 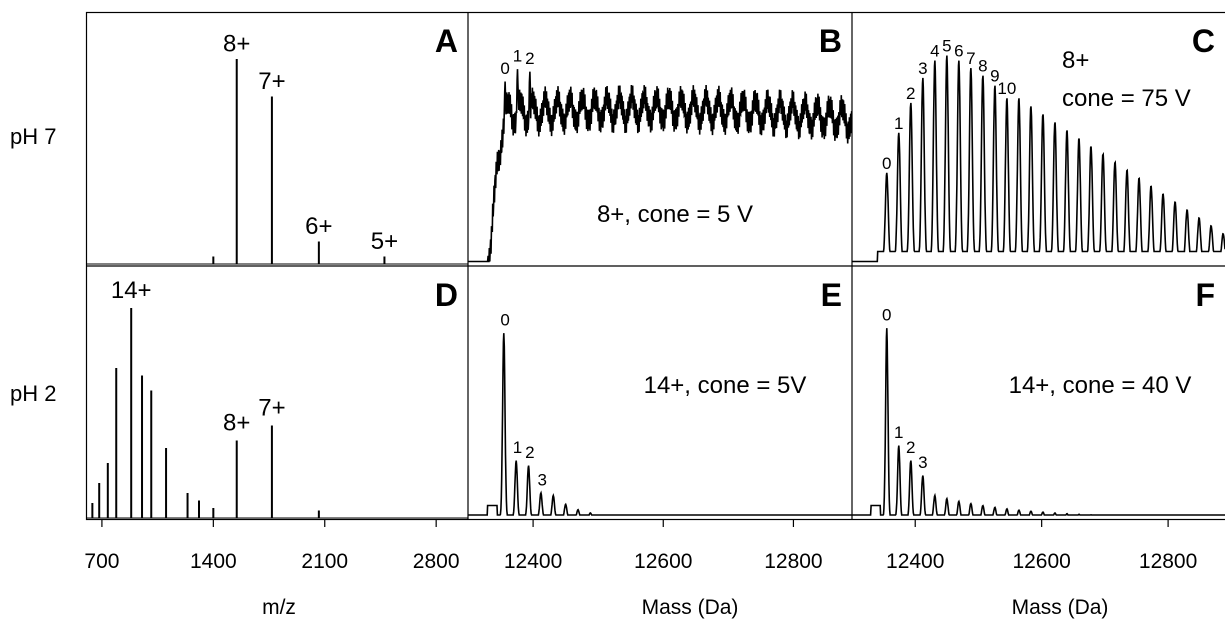 What do you see at coordinates (279, 608) in the screenshot?
I see `xlabel-mz: m/z` at bounding box center [279, 608].